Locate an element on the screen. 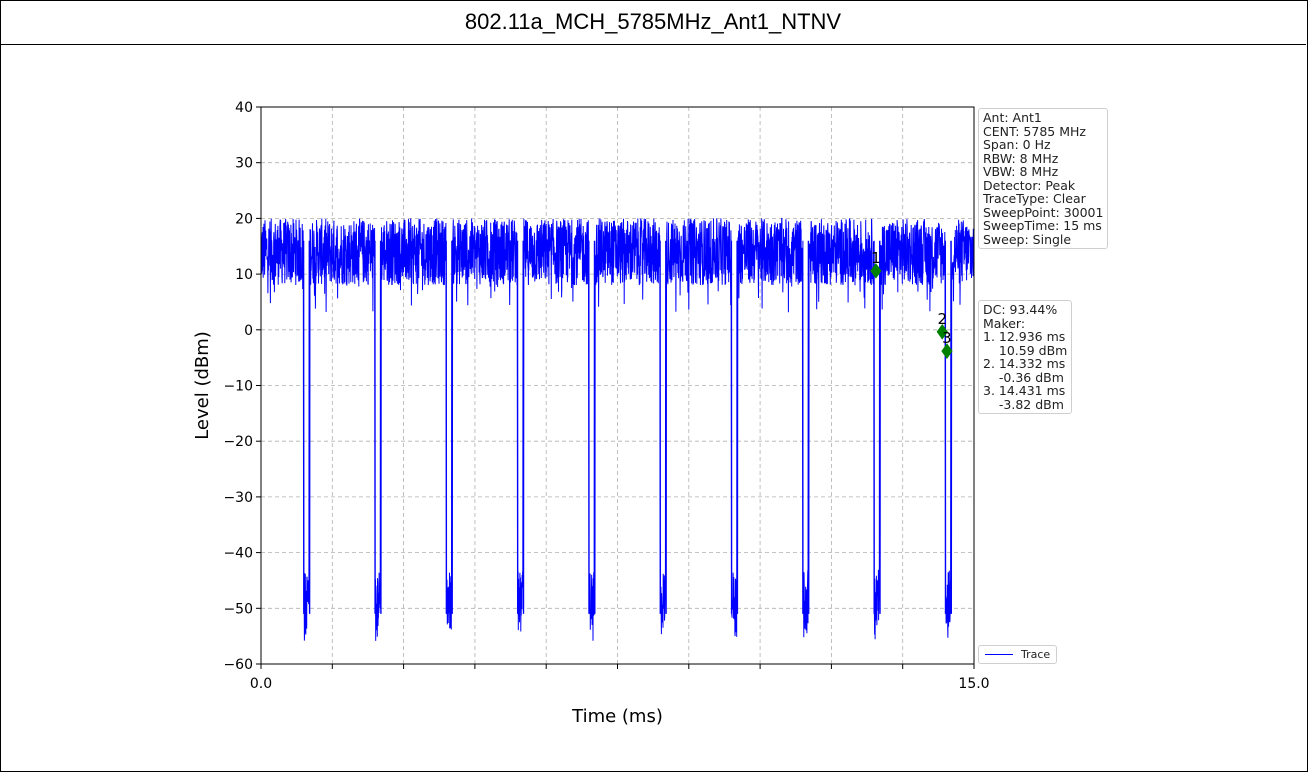  trace-legend: Trace is located at coordinates (1018, 654).